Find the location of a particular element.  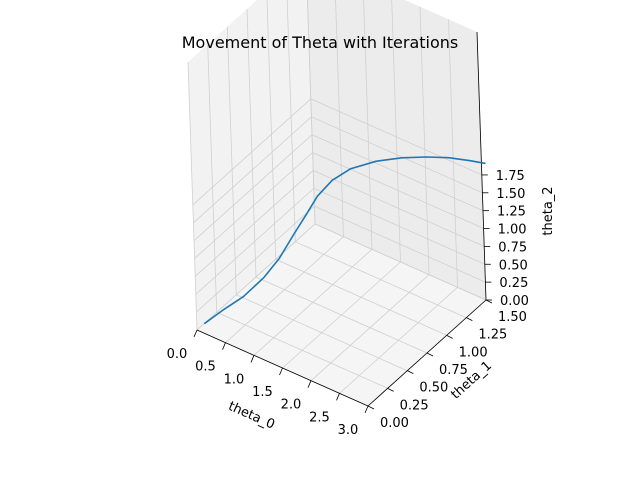

x-tick-label: 1.0 is located at coordinates (234, 379).